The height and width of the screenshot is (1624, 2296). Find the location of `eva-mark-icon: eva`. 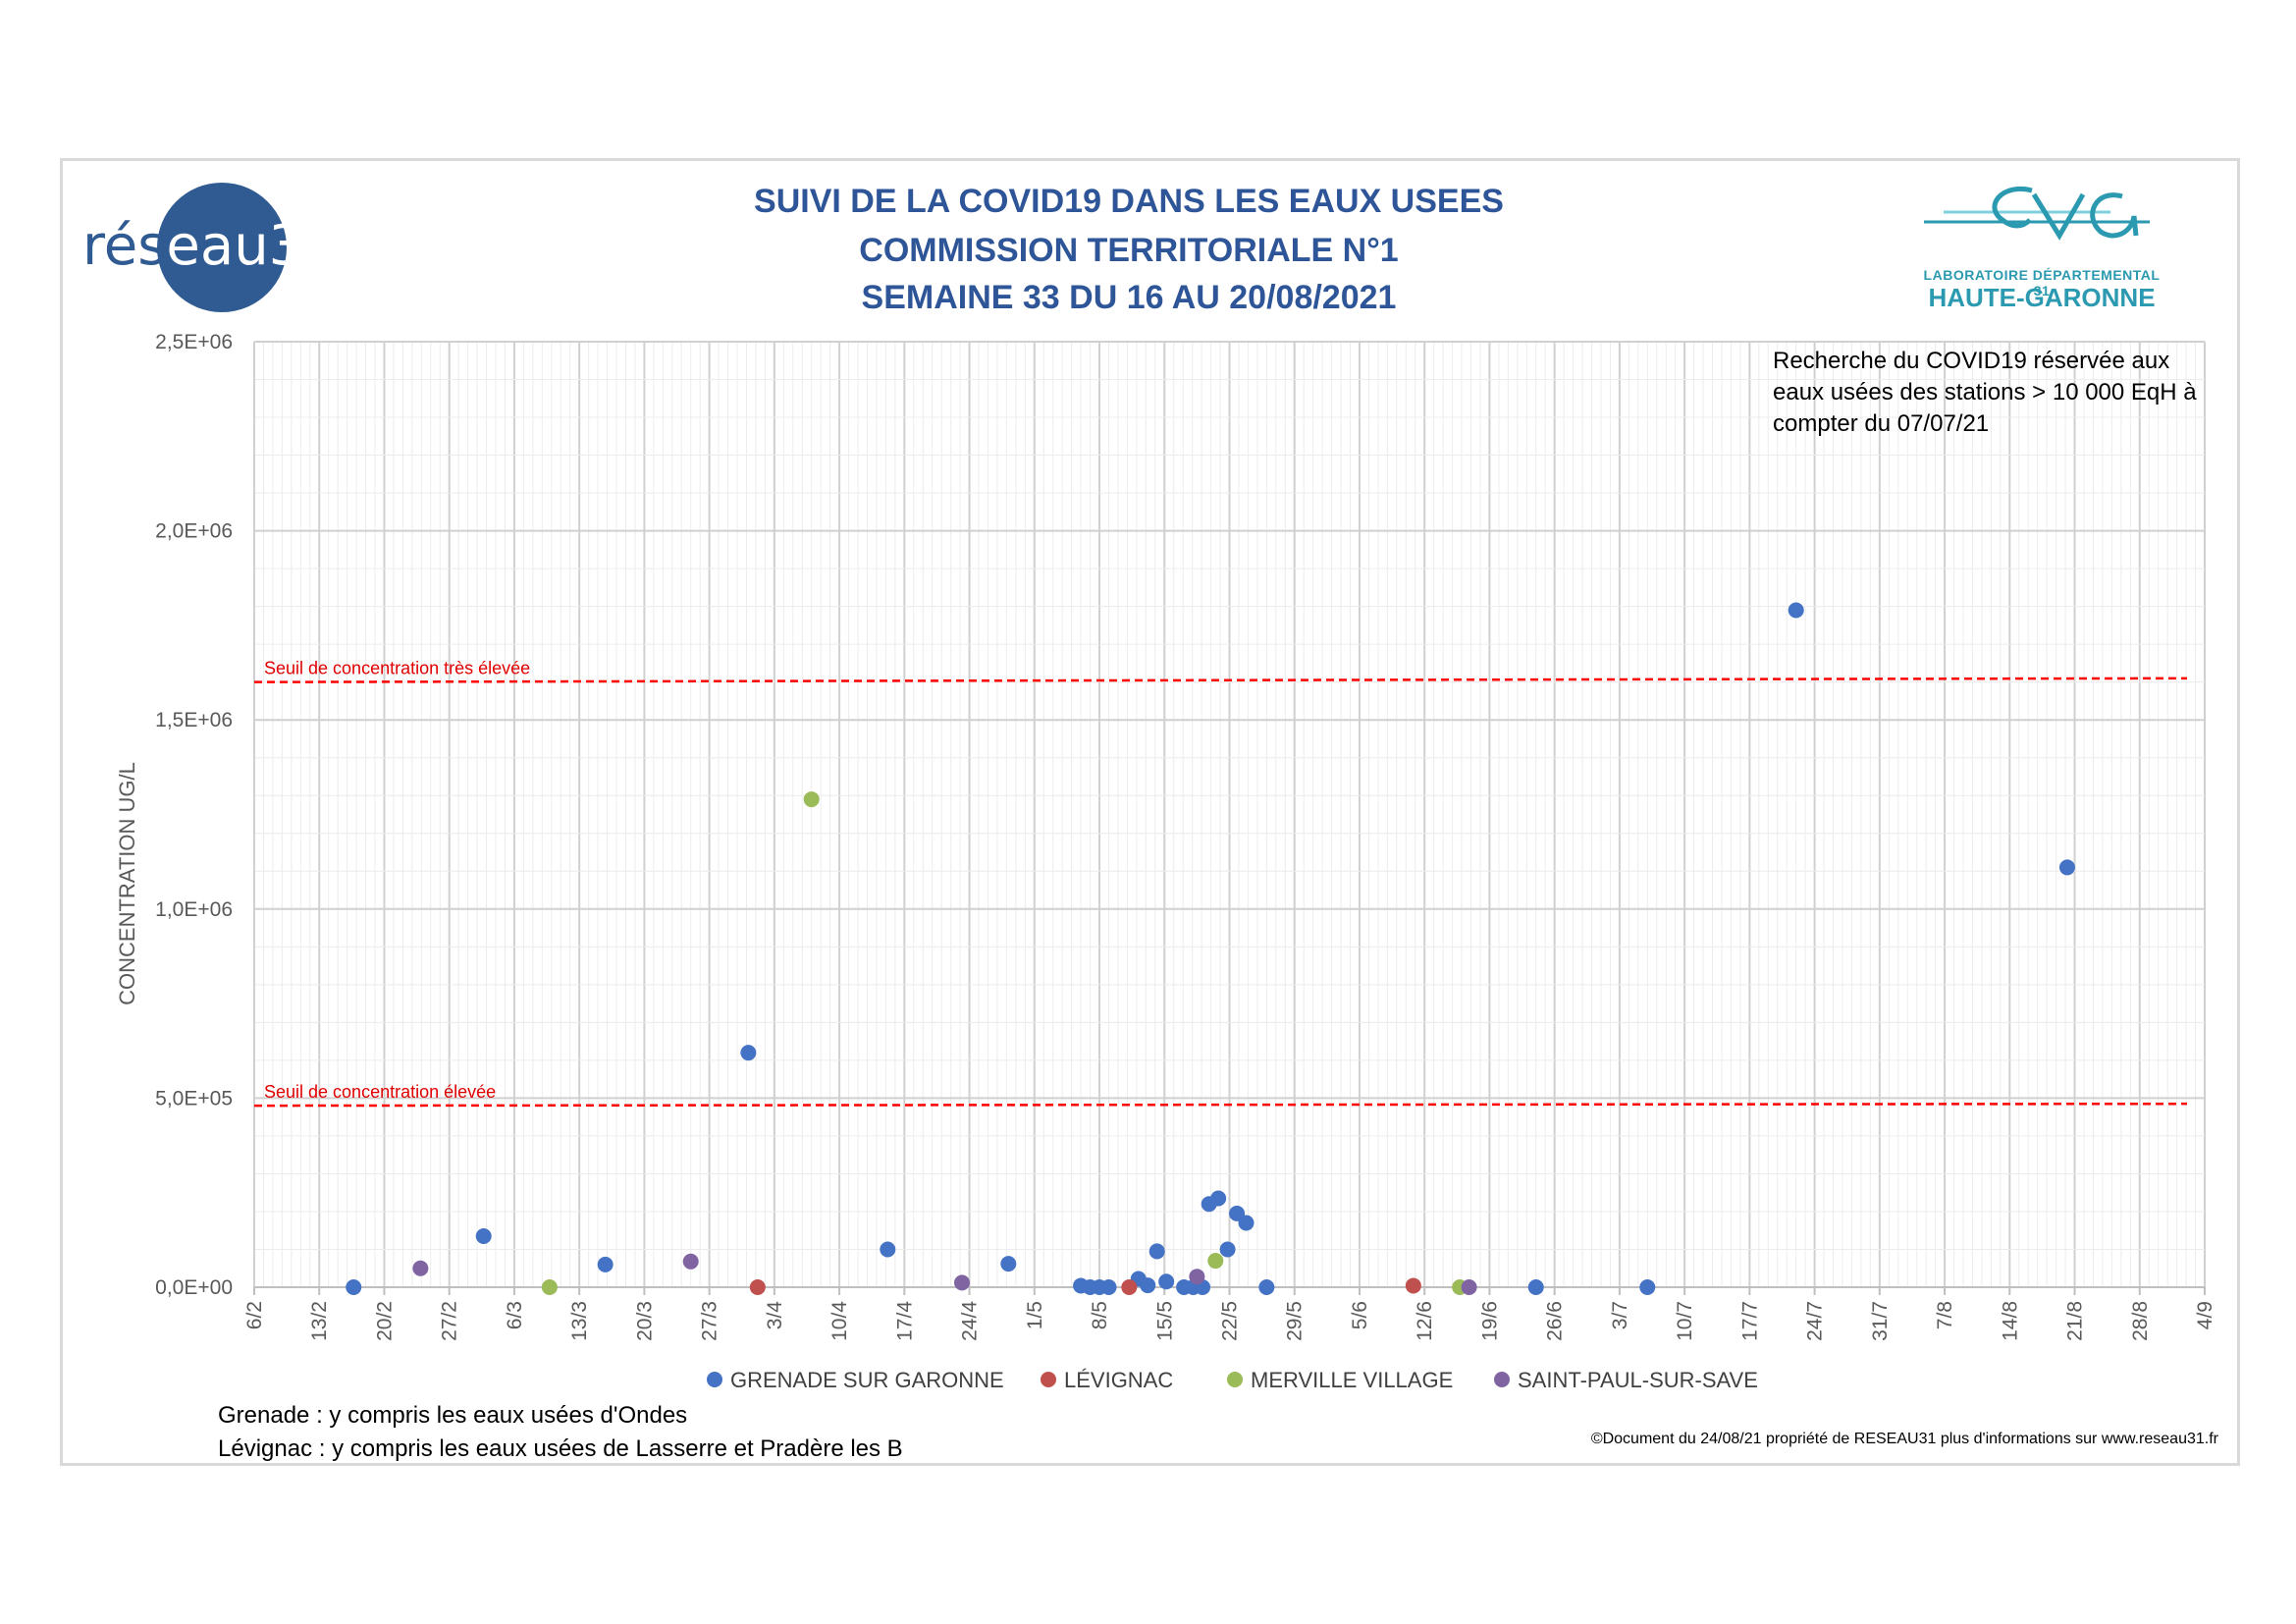

eva-mark-icon: eva is located at coordinates (2037, 214).